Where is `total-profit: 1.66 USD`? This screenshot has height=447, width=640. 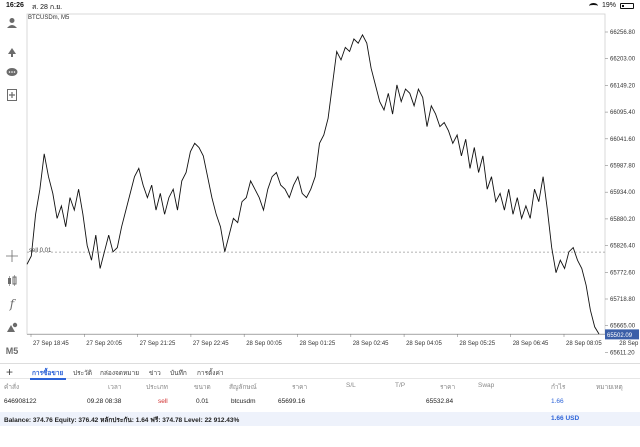
total-profit: 1.66 USD is located at coordinates (565, 418).